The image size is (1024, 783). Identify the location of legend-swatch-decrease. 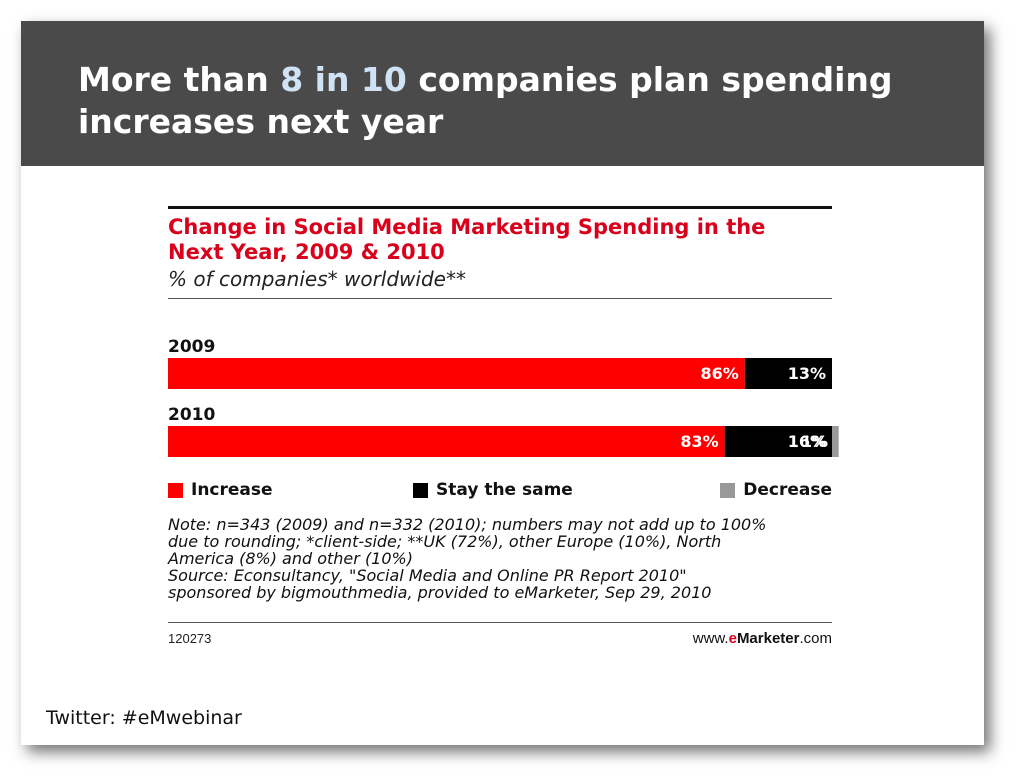
(728, 490).